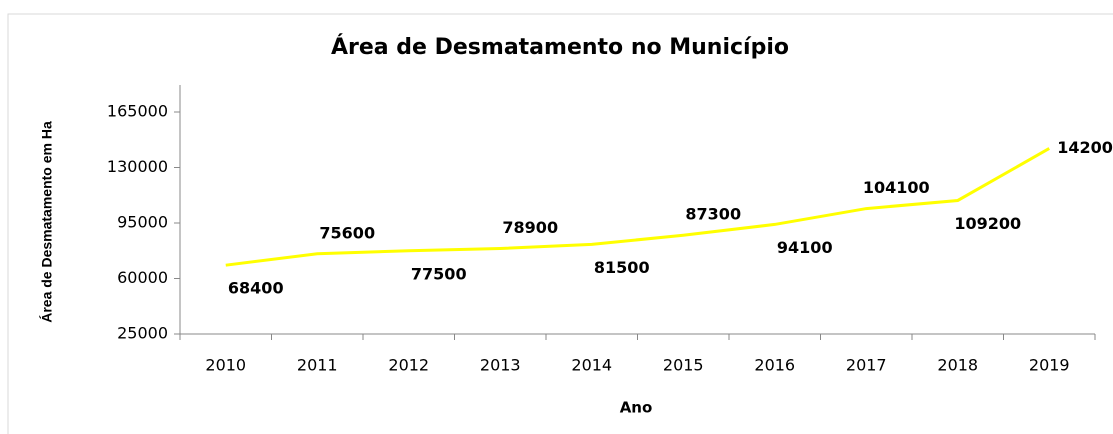  What do you see at coordinates (713, 214) in the screenshot?
I see `data-label: 87300` at bounding box center [713, 214].